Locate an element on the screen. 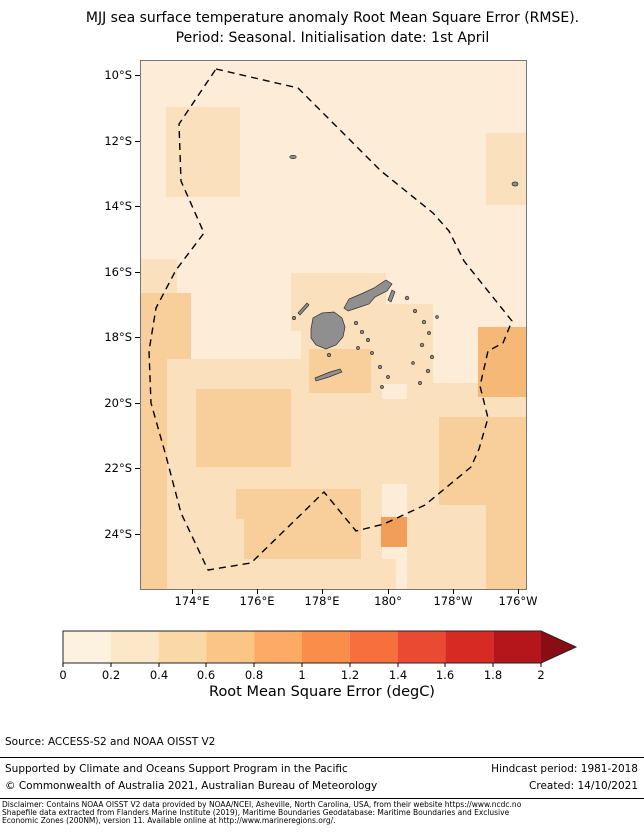 The image size is (644, 839). svg-text: 1.8 is located at coordinates (493, 675).